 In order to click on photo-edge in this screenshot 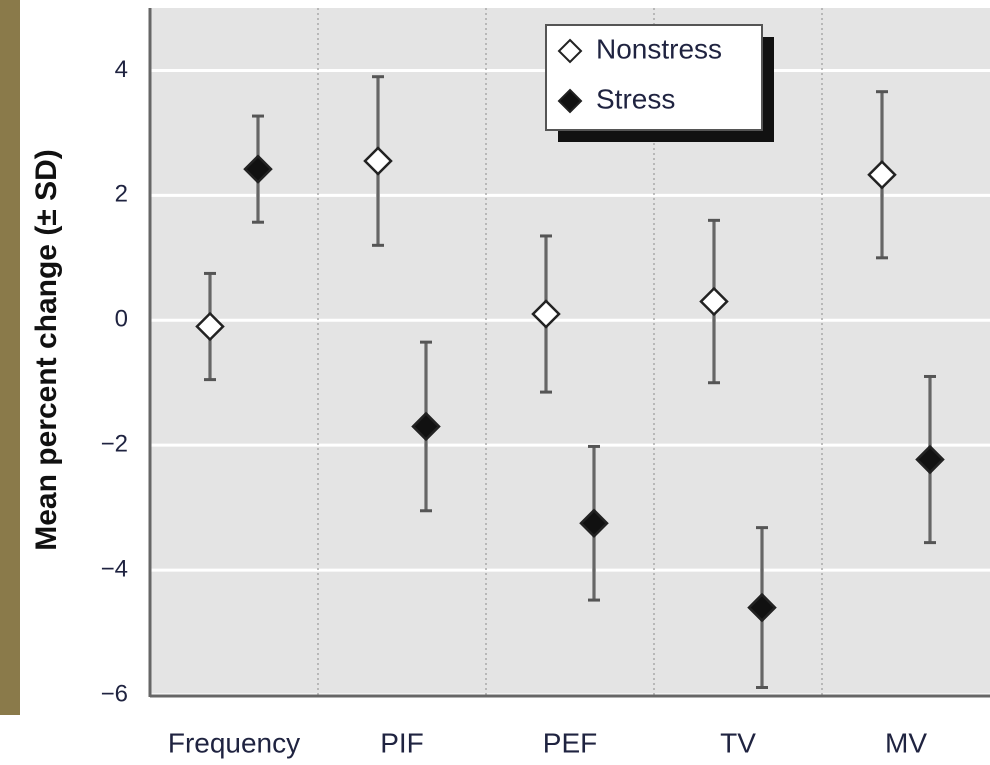, I will do `click(10, 357)`.